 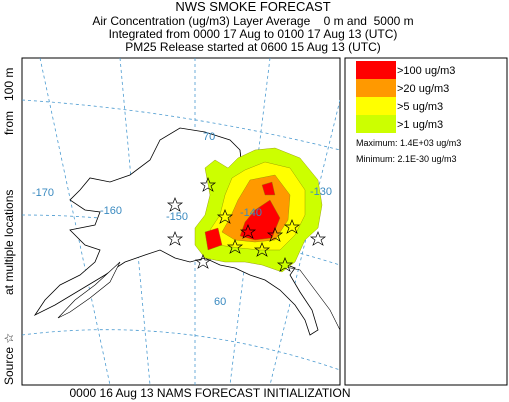 I want to click on coastline, so click(x=89, y=290).